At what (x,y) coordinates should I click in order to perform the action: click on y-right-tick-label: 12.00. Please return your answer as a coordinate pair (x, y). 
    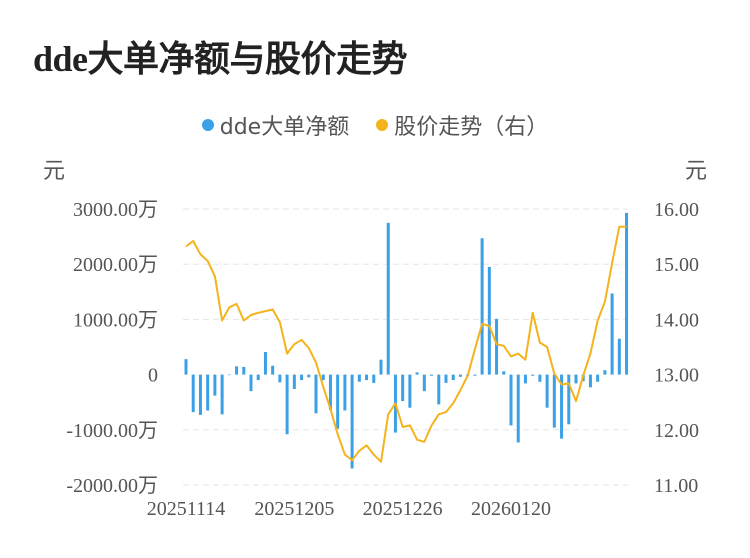
    Looking at the image, I should click on (676, 431).